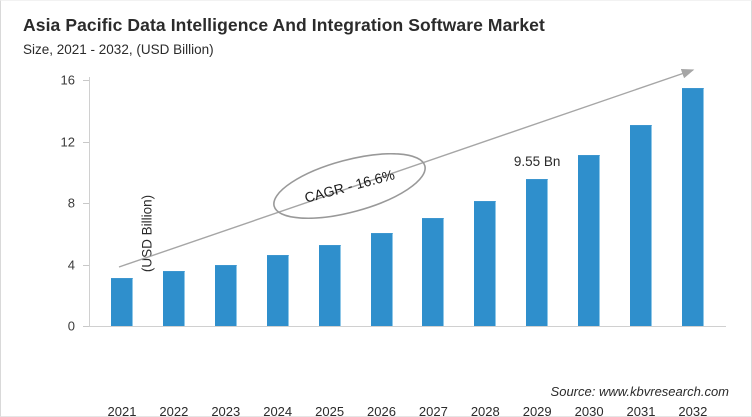  Describe the element at coordinates (226, 410) in the screenshot. I see `x-tick-label-2023: 2023` at that location.